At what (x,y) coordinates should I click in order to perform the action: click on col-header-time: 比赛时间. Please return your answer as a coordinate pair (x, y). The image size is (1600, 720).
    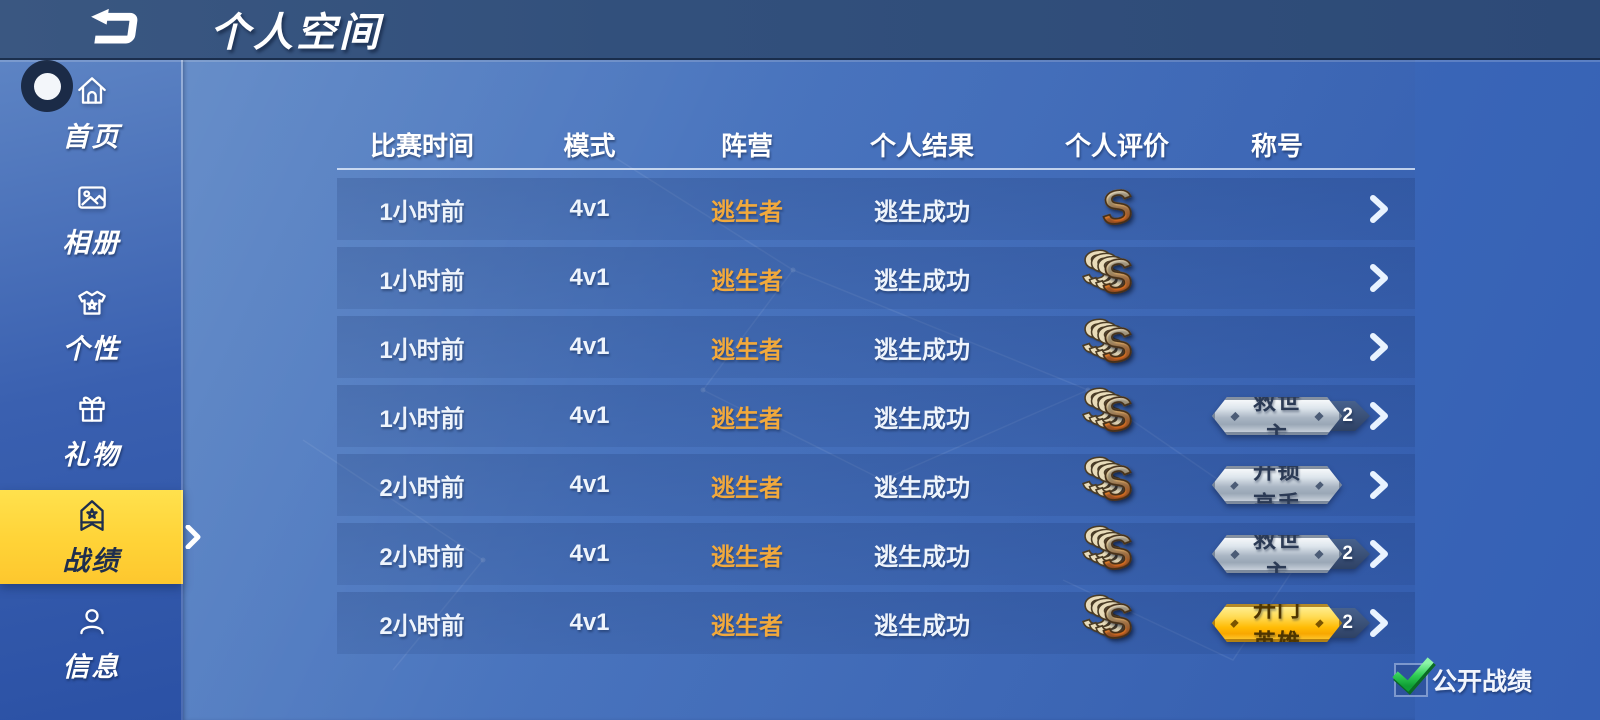
    Looking at the image, I should click on (421, 145).